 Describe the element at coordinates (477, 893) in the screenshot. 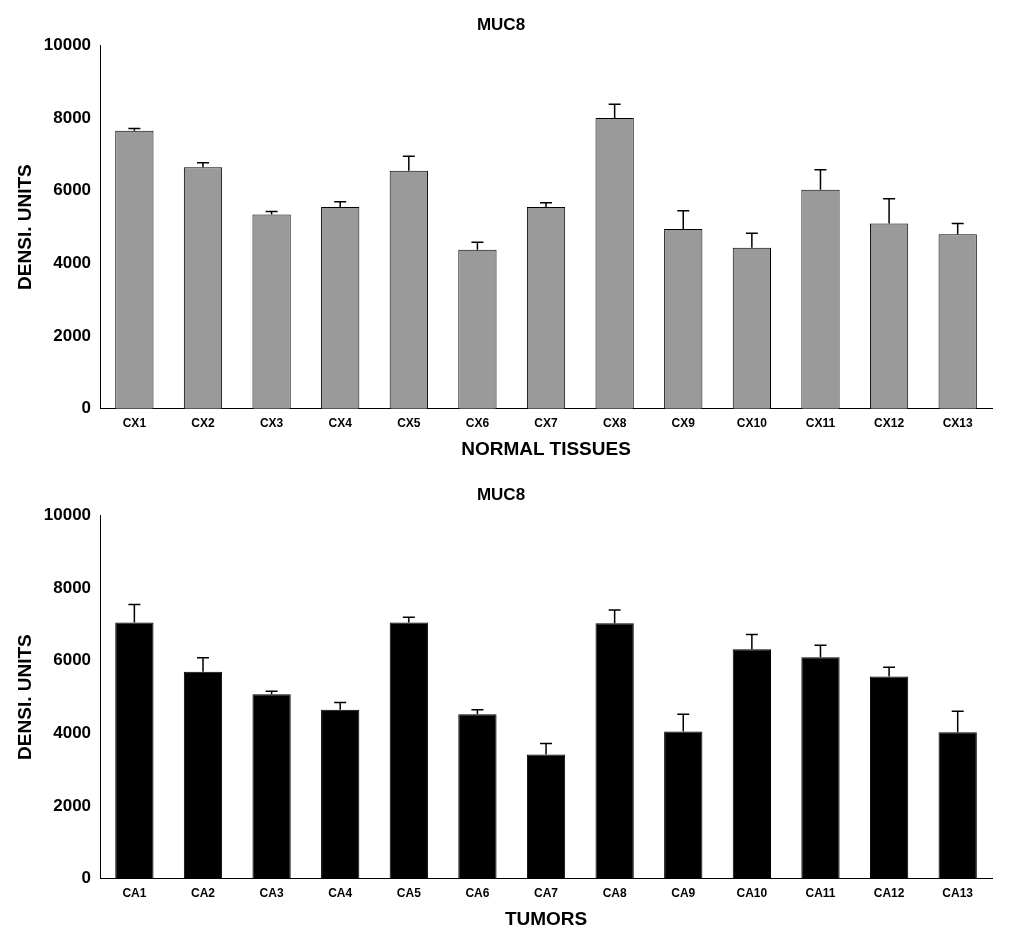

I see `x-tick-label: CA6` at that location.